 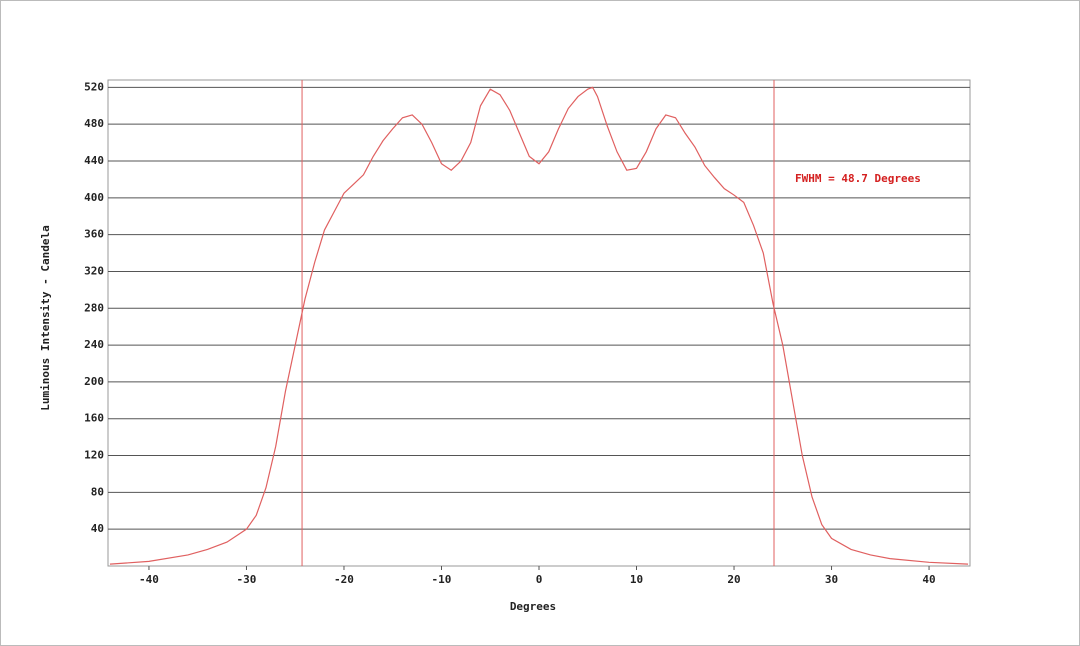 What do you see at coordinates (149, 579) in the screenshot?
I see `x-tick-label: -40` at bounding box center [149, 579].